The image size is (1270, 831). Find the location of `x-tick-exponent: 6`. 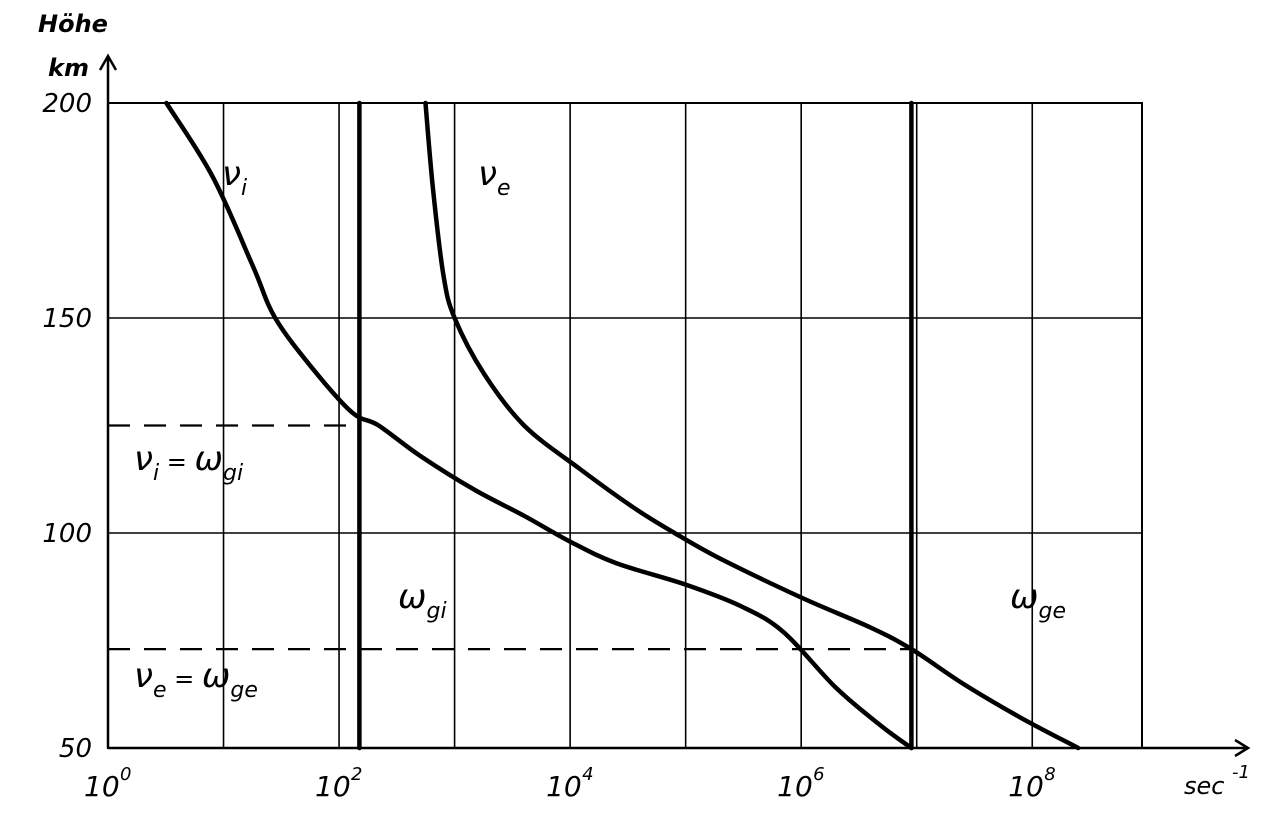

x-tick-exponent: 6 is located at coordinates (818, 774).